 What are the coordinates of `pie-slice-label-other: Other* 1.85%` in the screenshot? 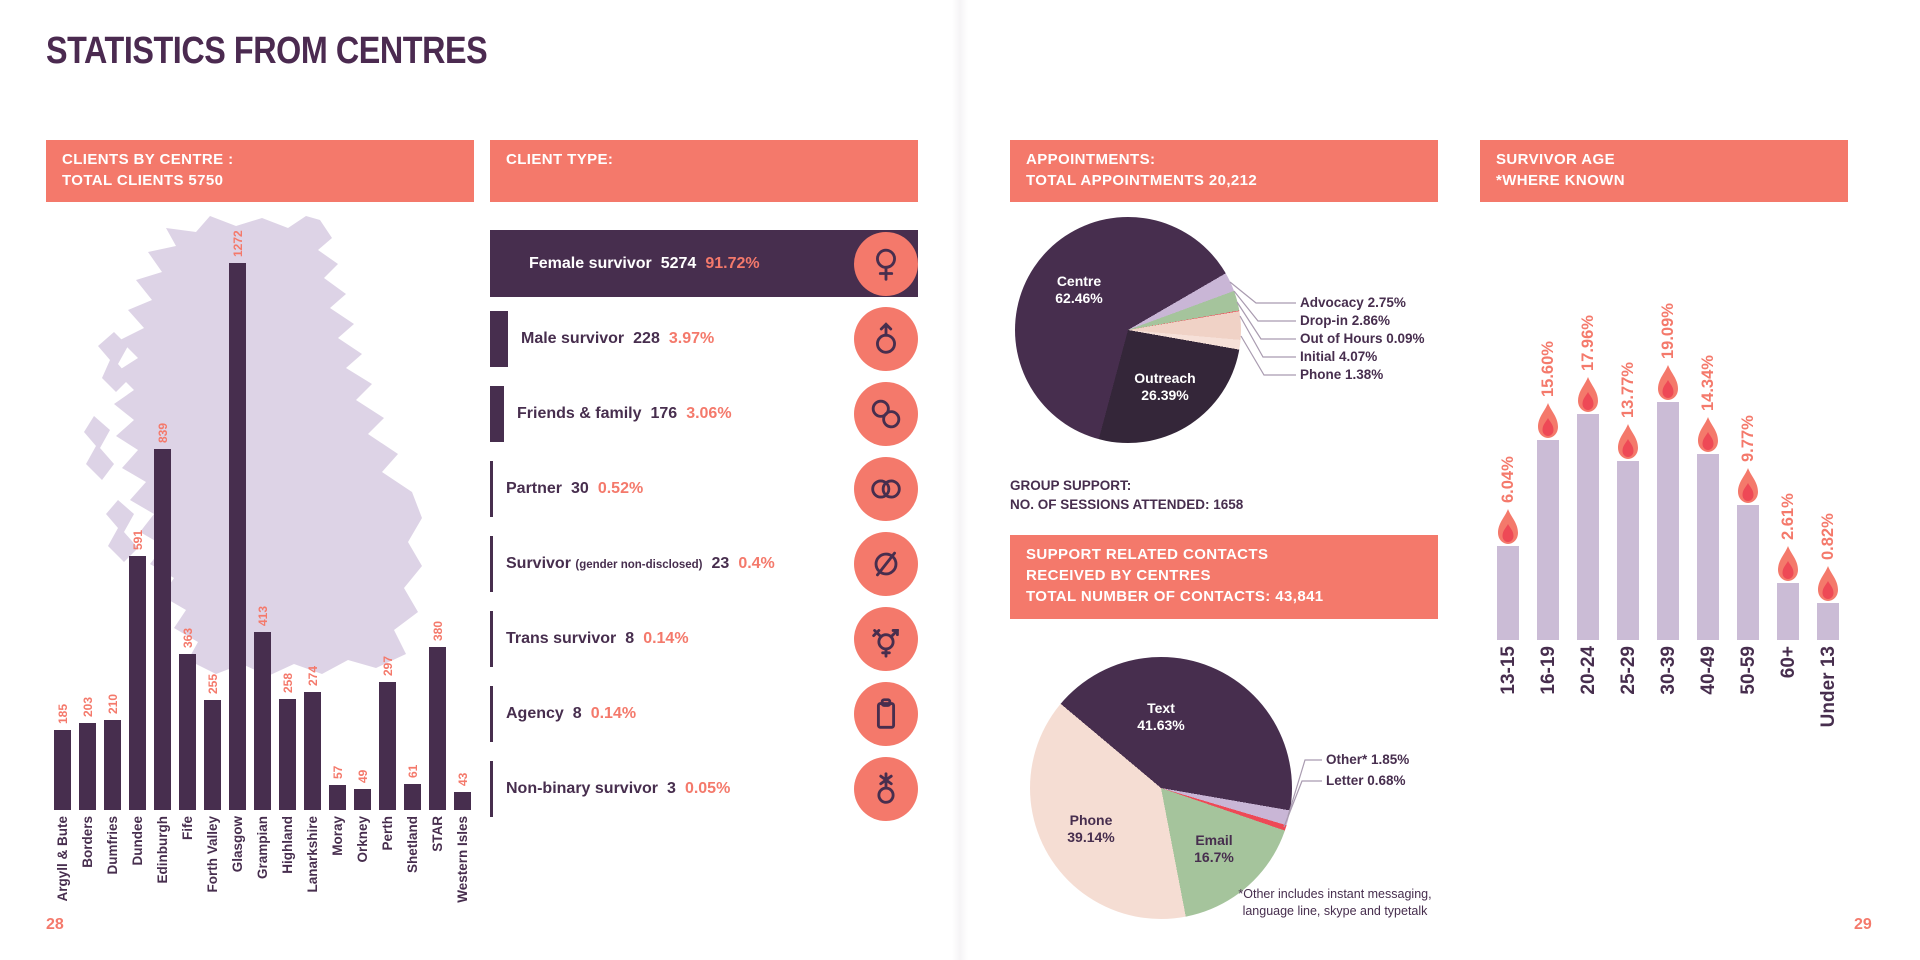 It's located at (1368, 759).